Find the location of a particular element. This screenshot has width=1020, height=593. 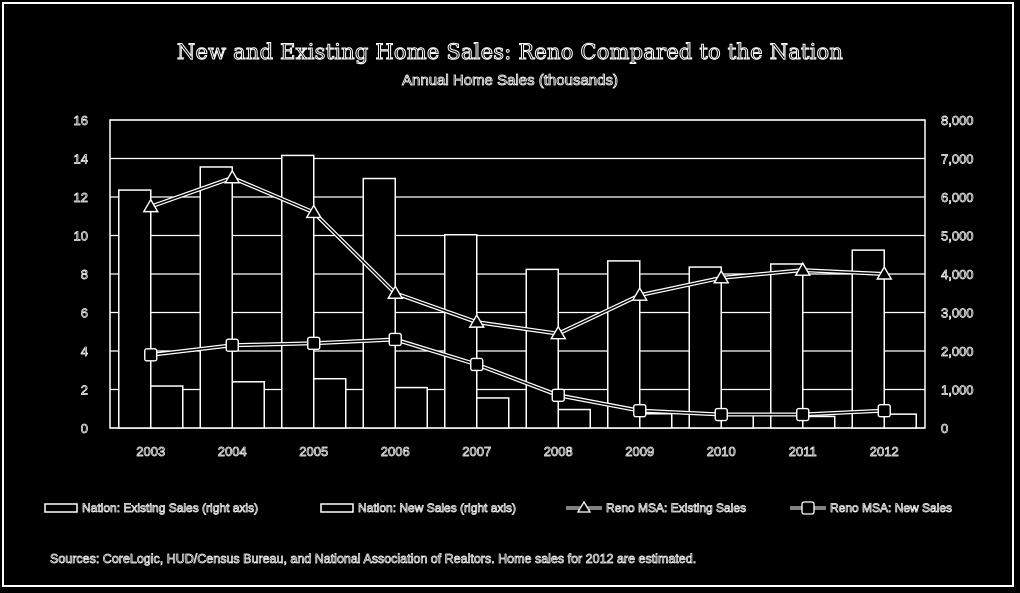

x-axis-tick-label: 2010 is located at coordinates (721, 451).